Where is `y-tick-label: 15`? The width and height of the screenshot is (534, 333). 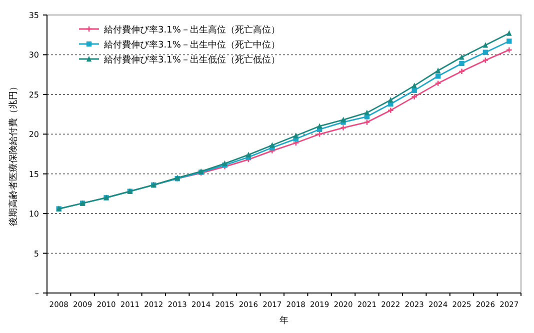 y-tick-label: 15 is located at coordinates (33, 174).